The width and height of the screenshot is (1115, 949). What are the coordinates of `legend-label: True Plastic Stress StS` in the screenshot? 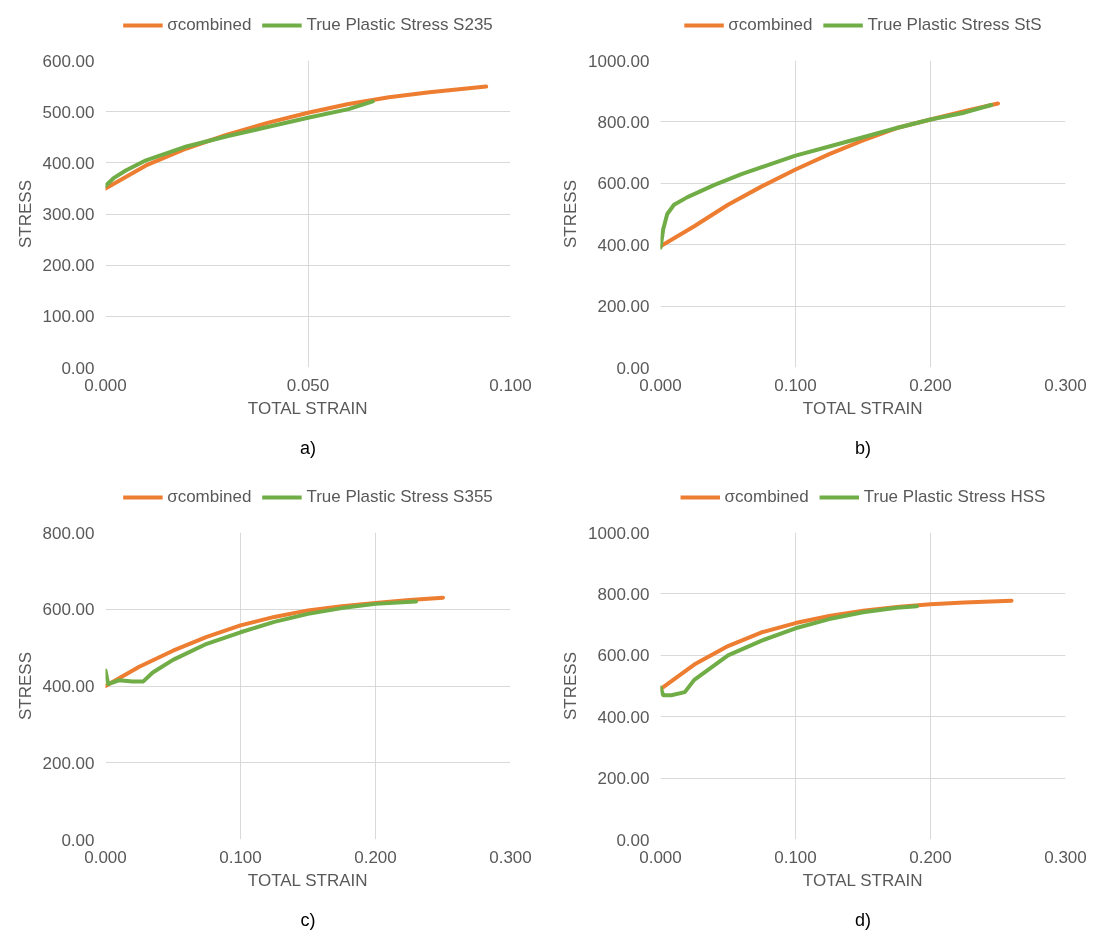 It's located at (954, 25).